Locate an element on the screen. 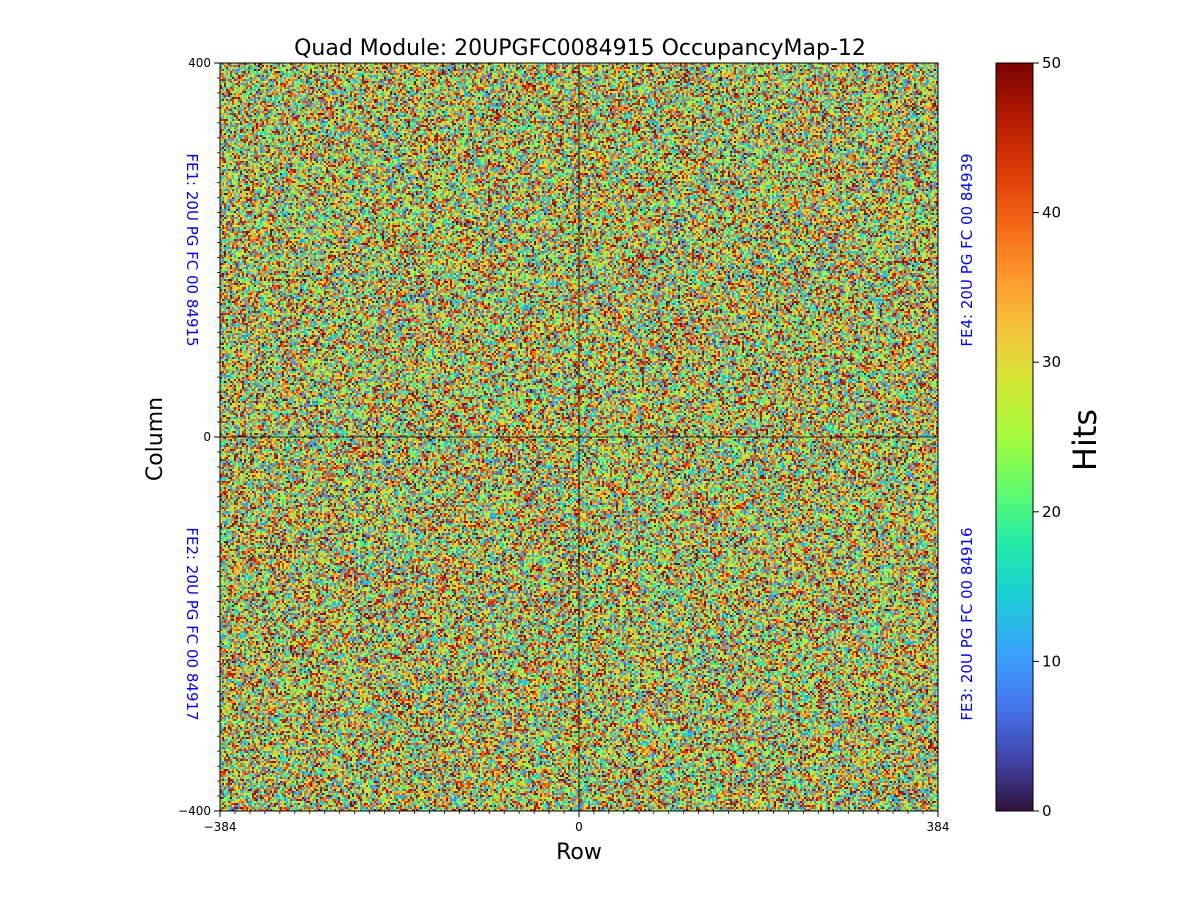  y-tick-label: −400 is located at coordinates (194, 811).